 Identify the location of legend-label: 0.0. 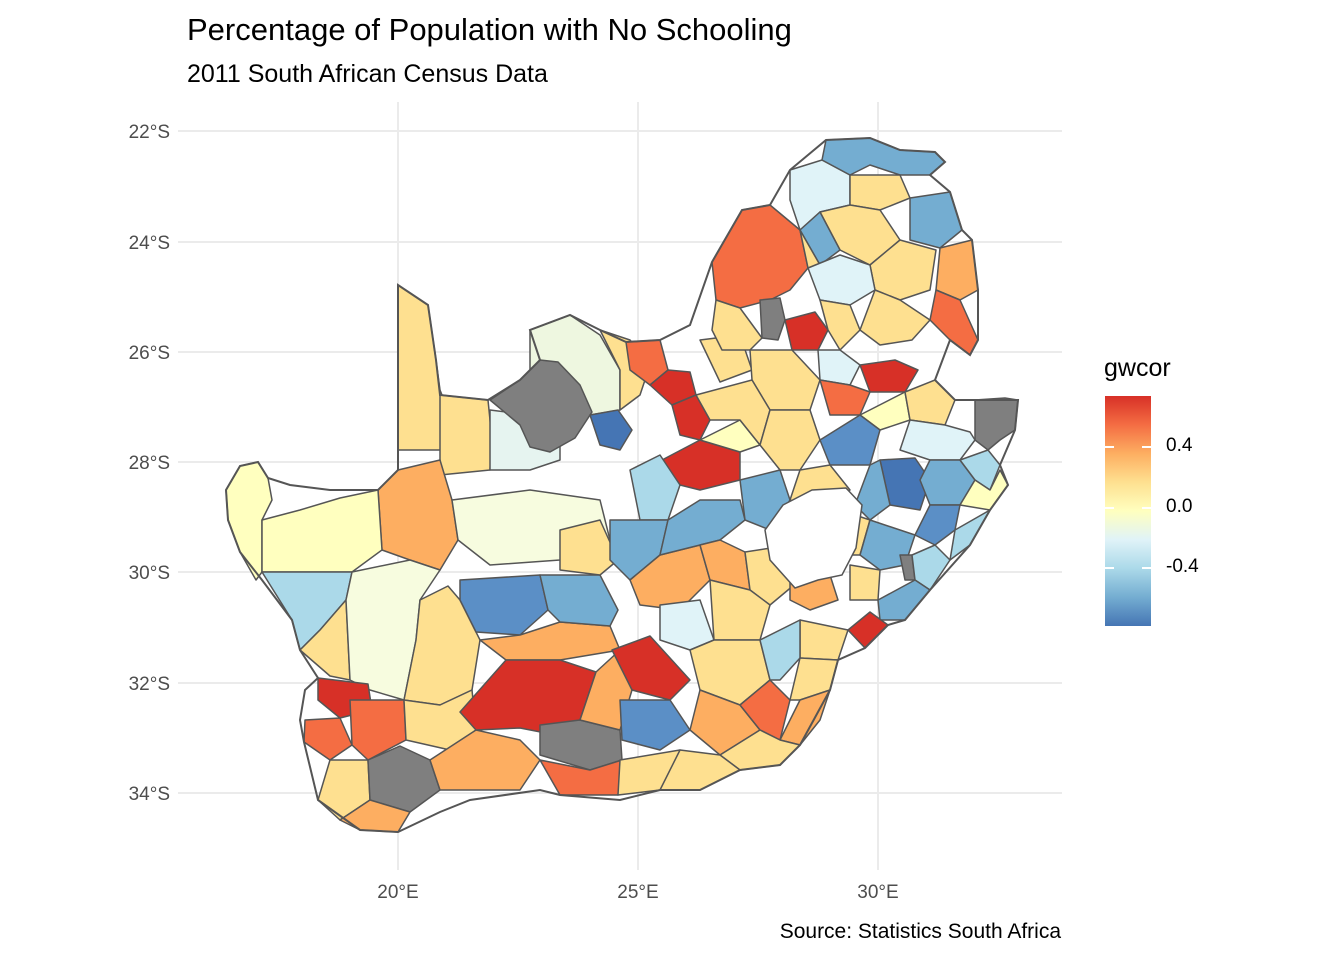
(1179, 506).